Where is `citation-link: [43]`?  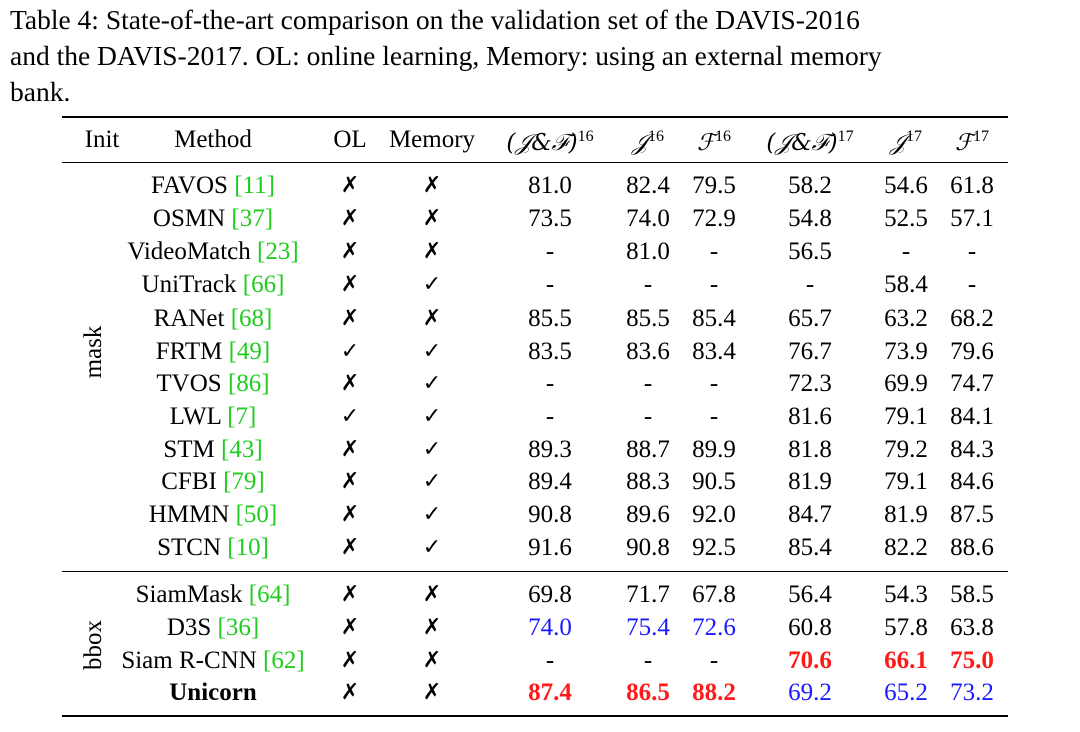
citation-link: [43] is located at coordinates (242, 449).